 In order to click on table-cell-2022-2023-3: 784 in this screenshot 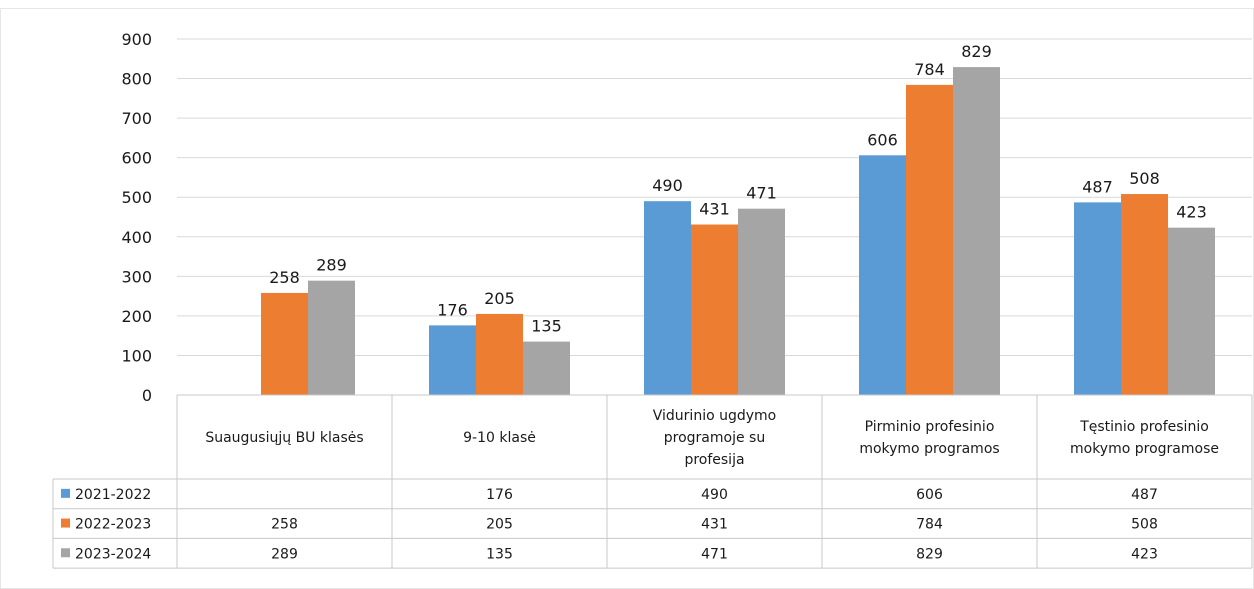, I will do `click(929, 525)`.